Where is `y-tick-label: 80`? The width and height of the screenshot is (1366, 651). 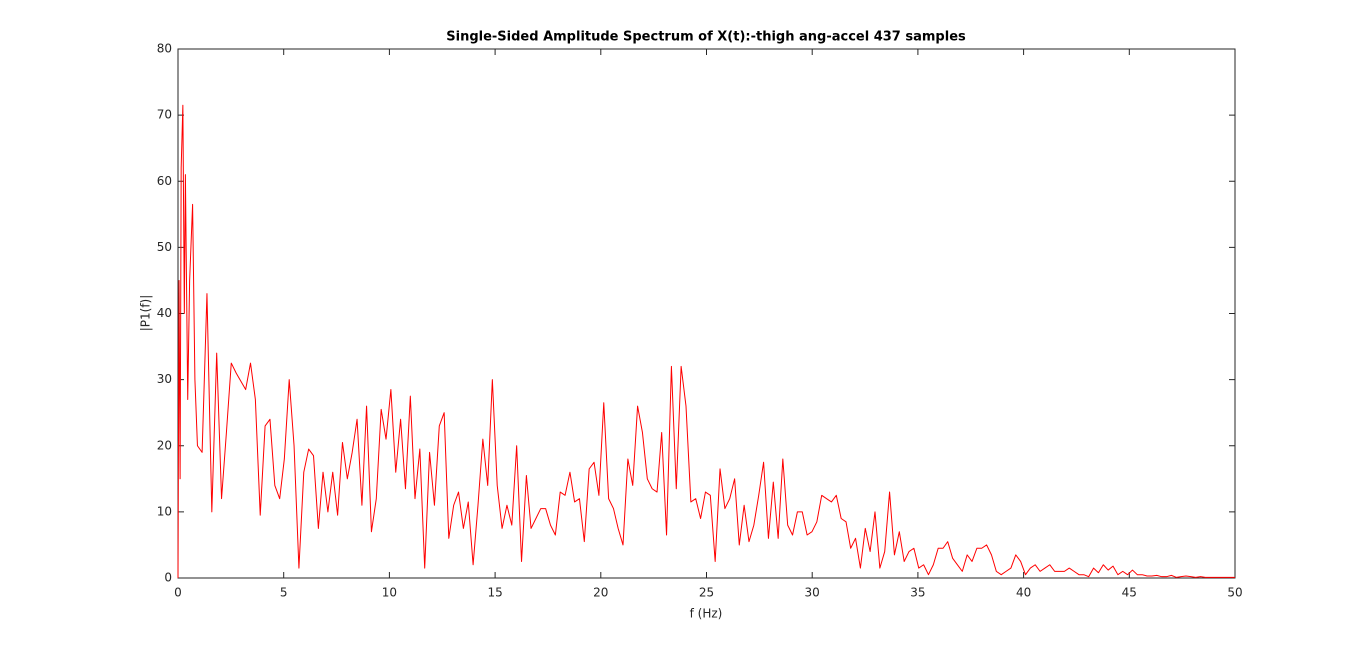 y-tick-label: 80 is located at coordinates (164, 49).